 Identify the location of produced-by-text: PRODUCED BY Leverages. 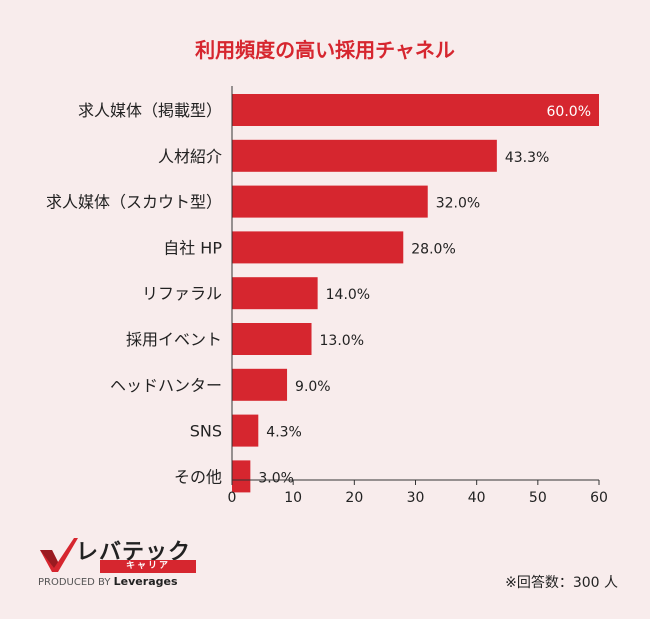
(108, 581).